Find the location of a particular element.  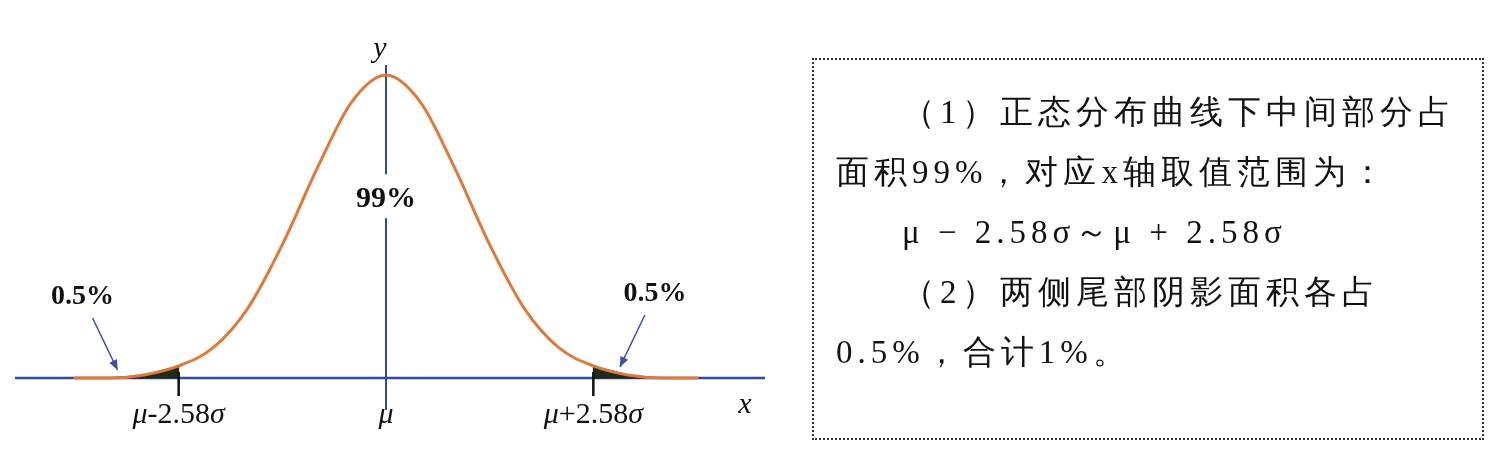

x-tick-label: μ-2.58σ is located at coordinates (179, 412).